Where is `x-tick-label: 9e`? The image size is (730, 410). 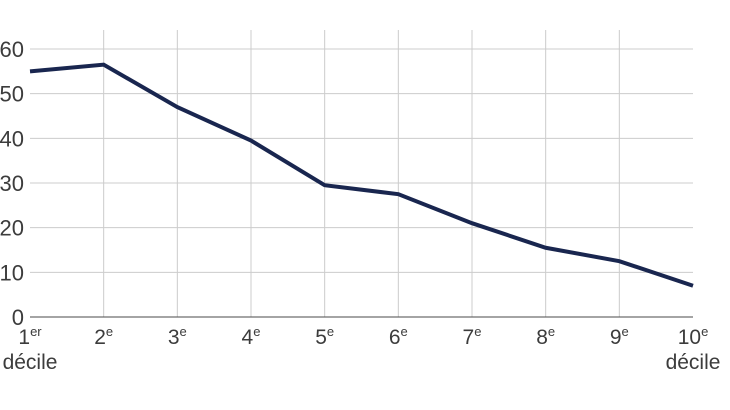 x-tick-label: 9e is located at coordinates (619, 336).